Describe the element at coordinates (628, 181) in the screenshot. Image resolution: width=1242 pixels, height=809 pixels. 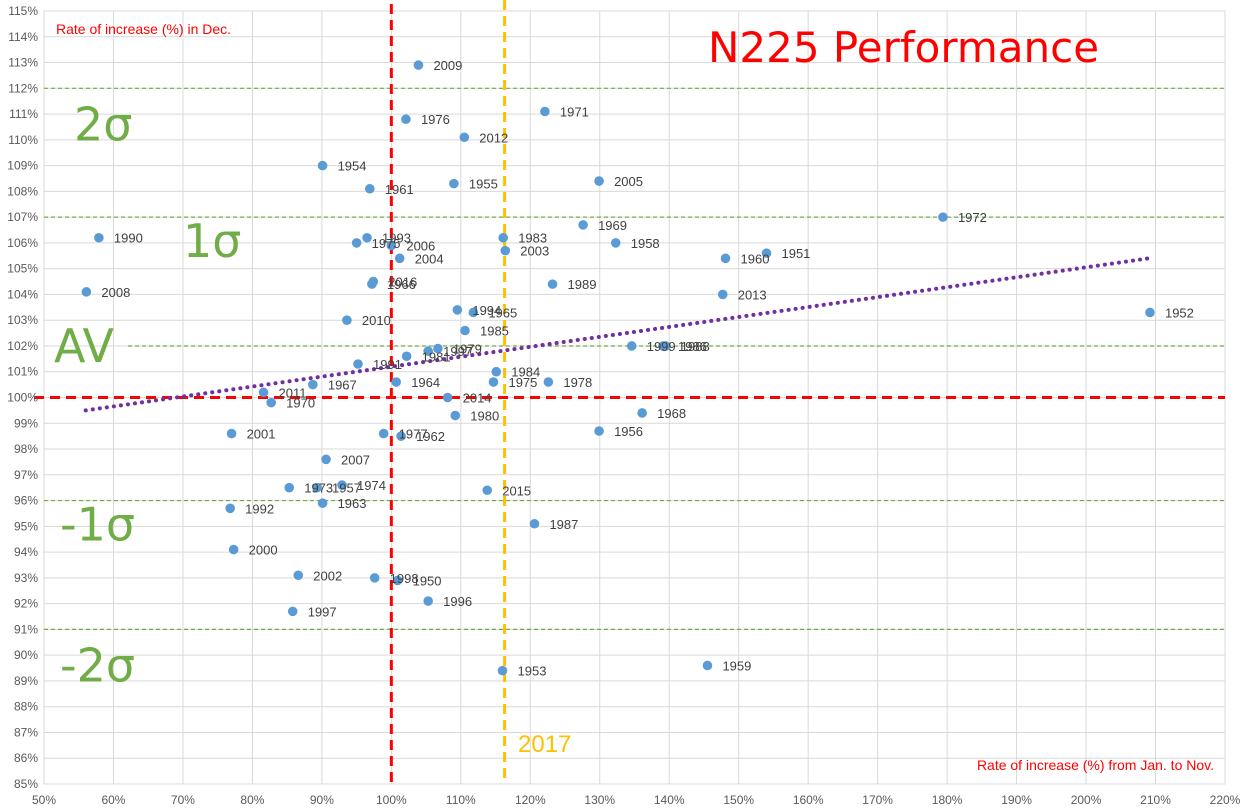
I see `data-point-label: 2005` at that location.